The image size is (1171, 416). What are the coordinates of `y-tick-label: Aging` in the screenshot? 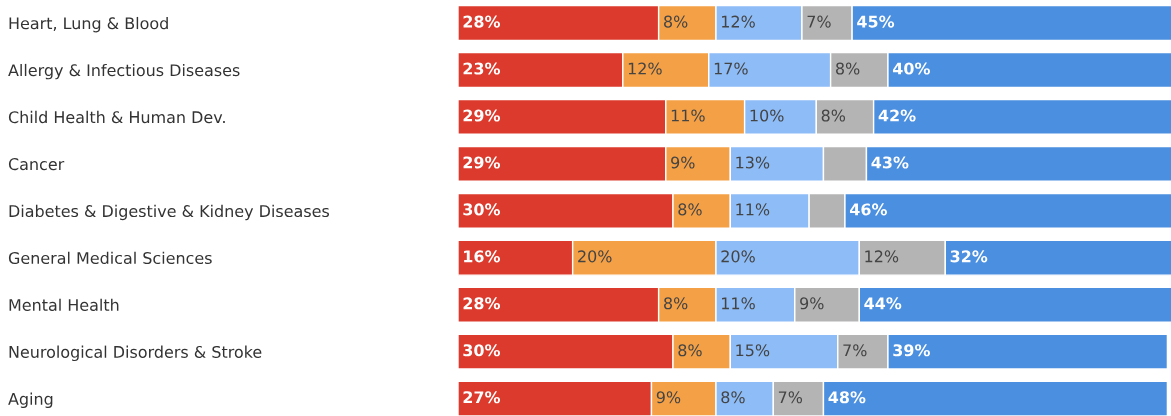 It's located at (30, 400).